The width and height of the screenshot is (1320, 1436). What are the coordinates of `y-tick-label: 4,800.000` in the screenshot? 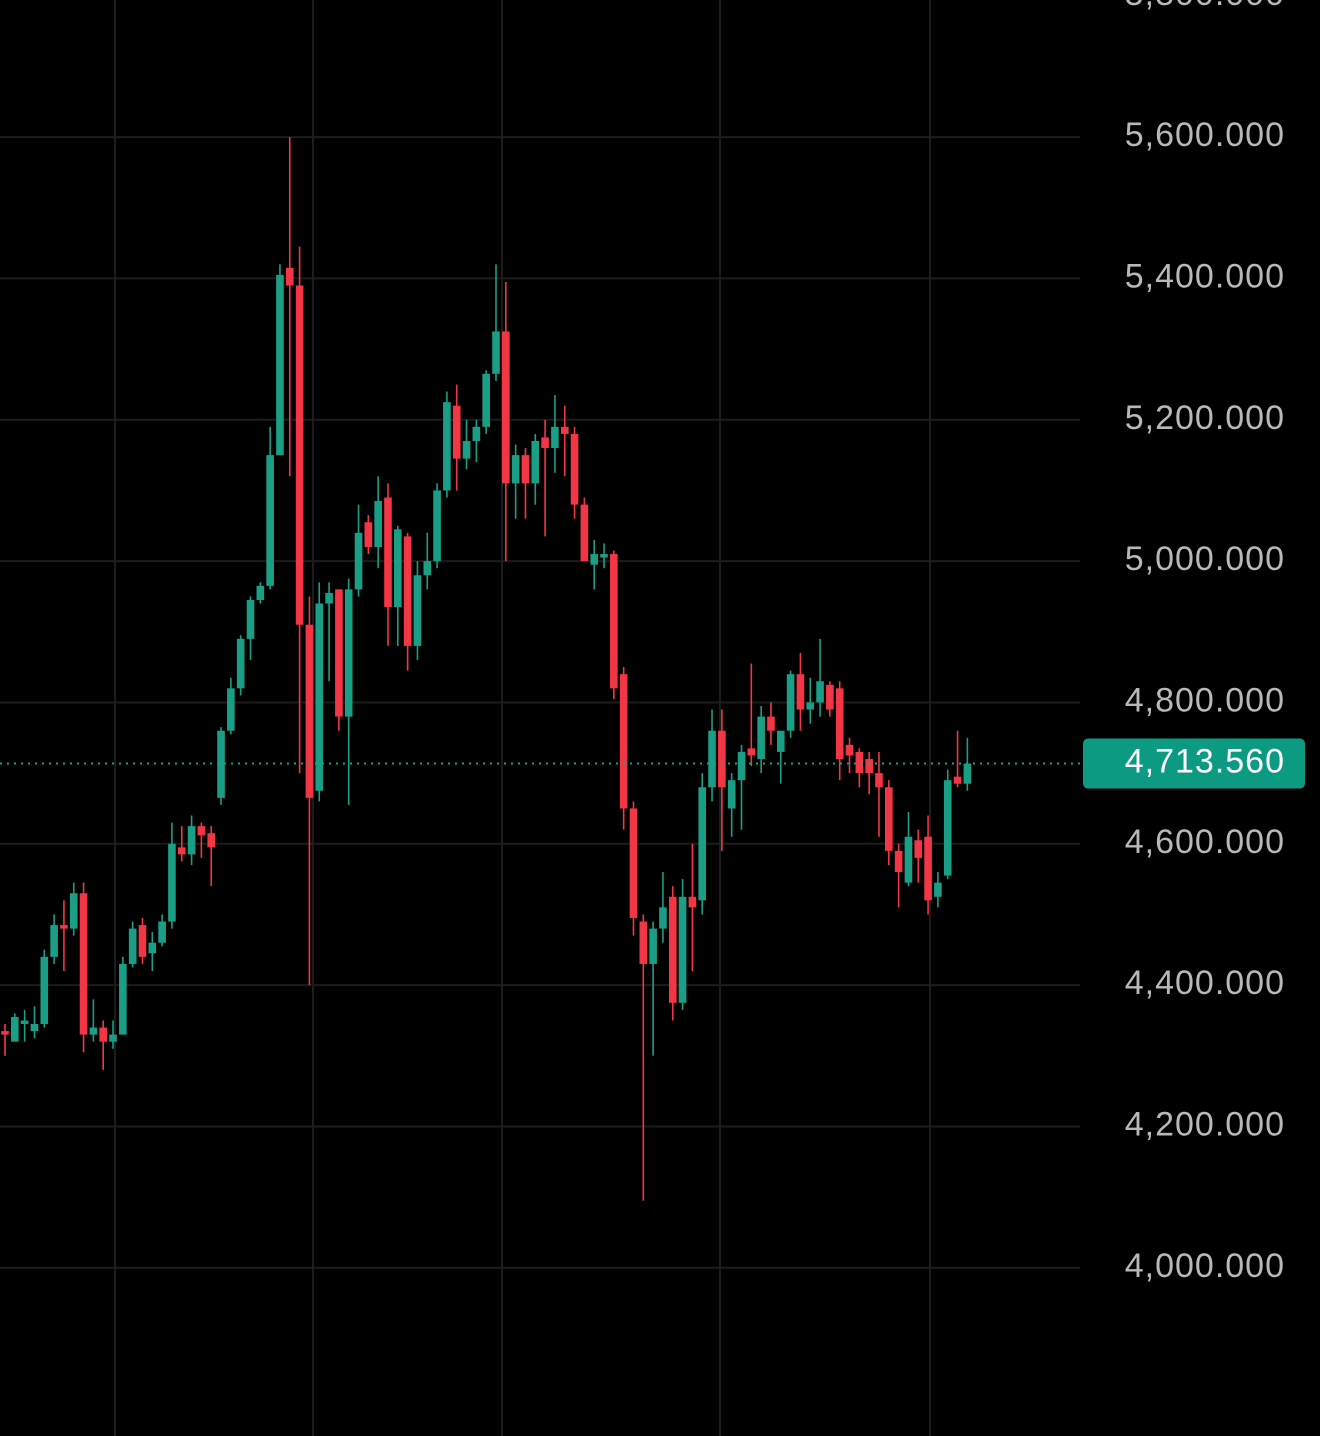 It's located at (1205, 700).